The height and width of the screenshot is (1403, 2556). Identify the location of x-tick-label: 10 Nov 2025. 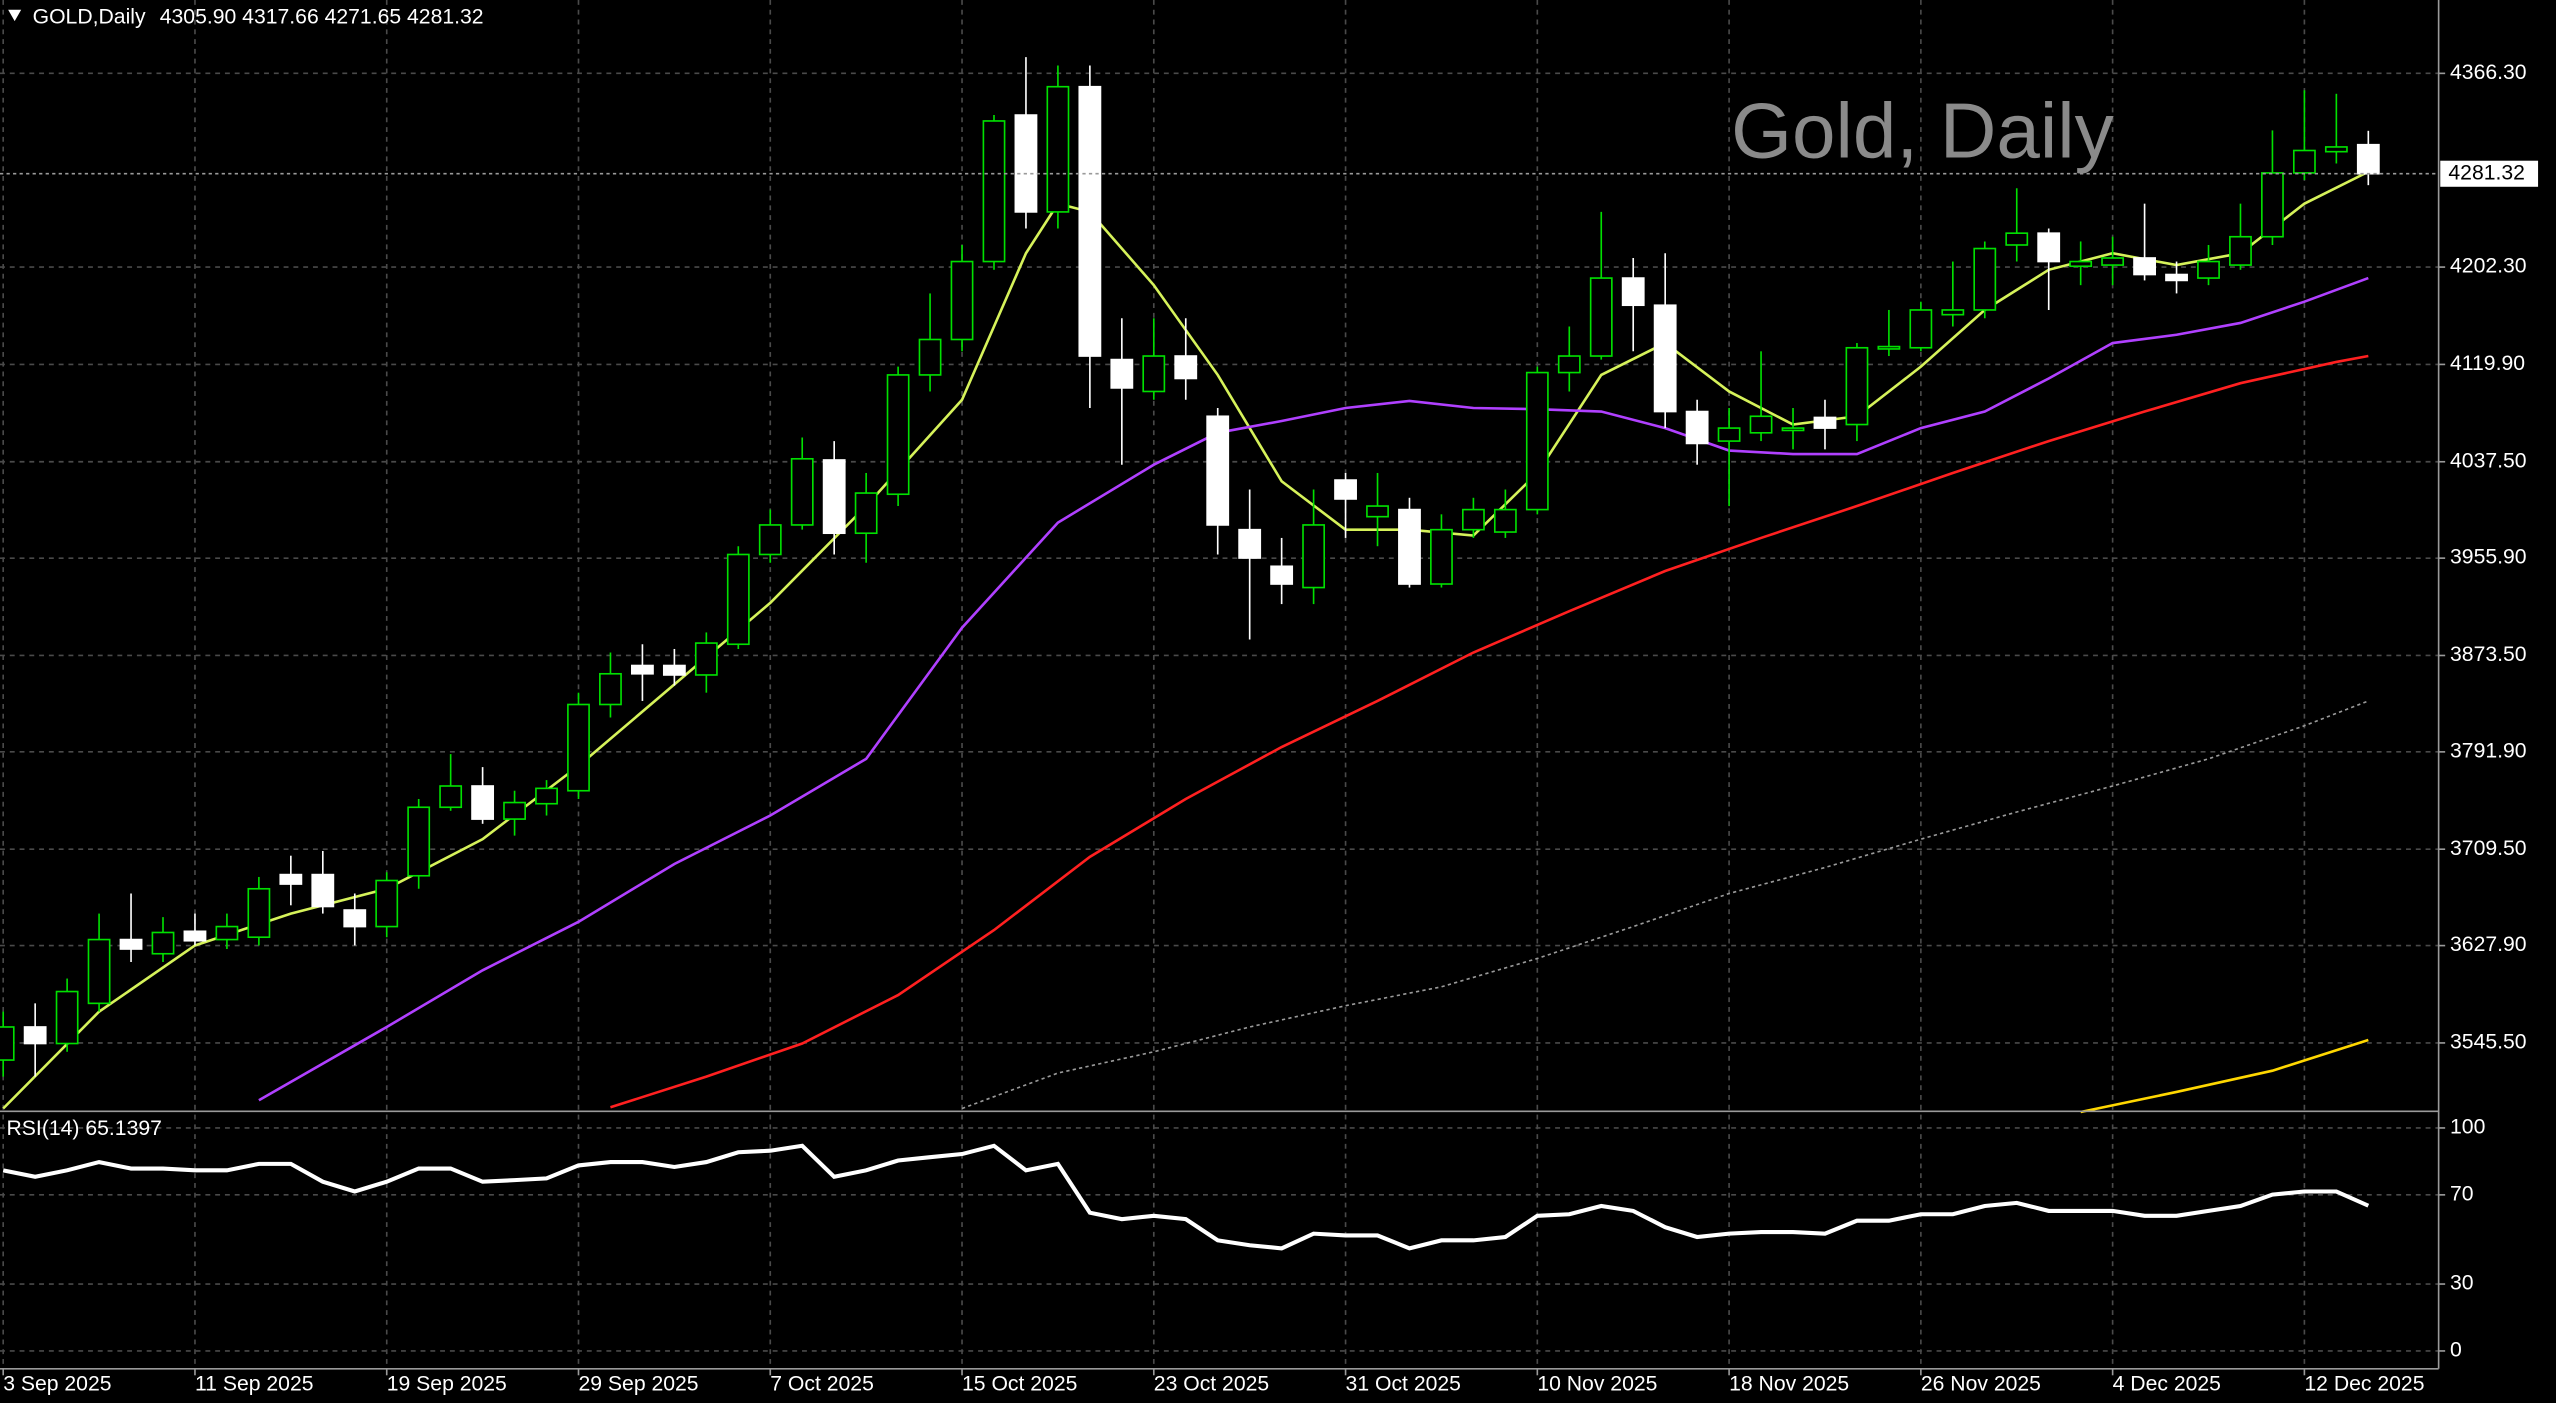
(1597, 1384).